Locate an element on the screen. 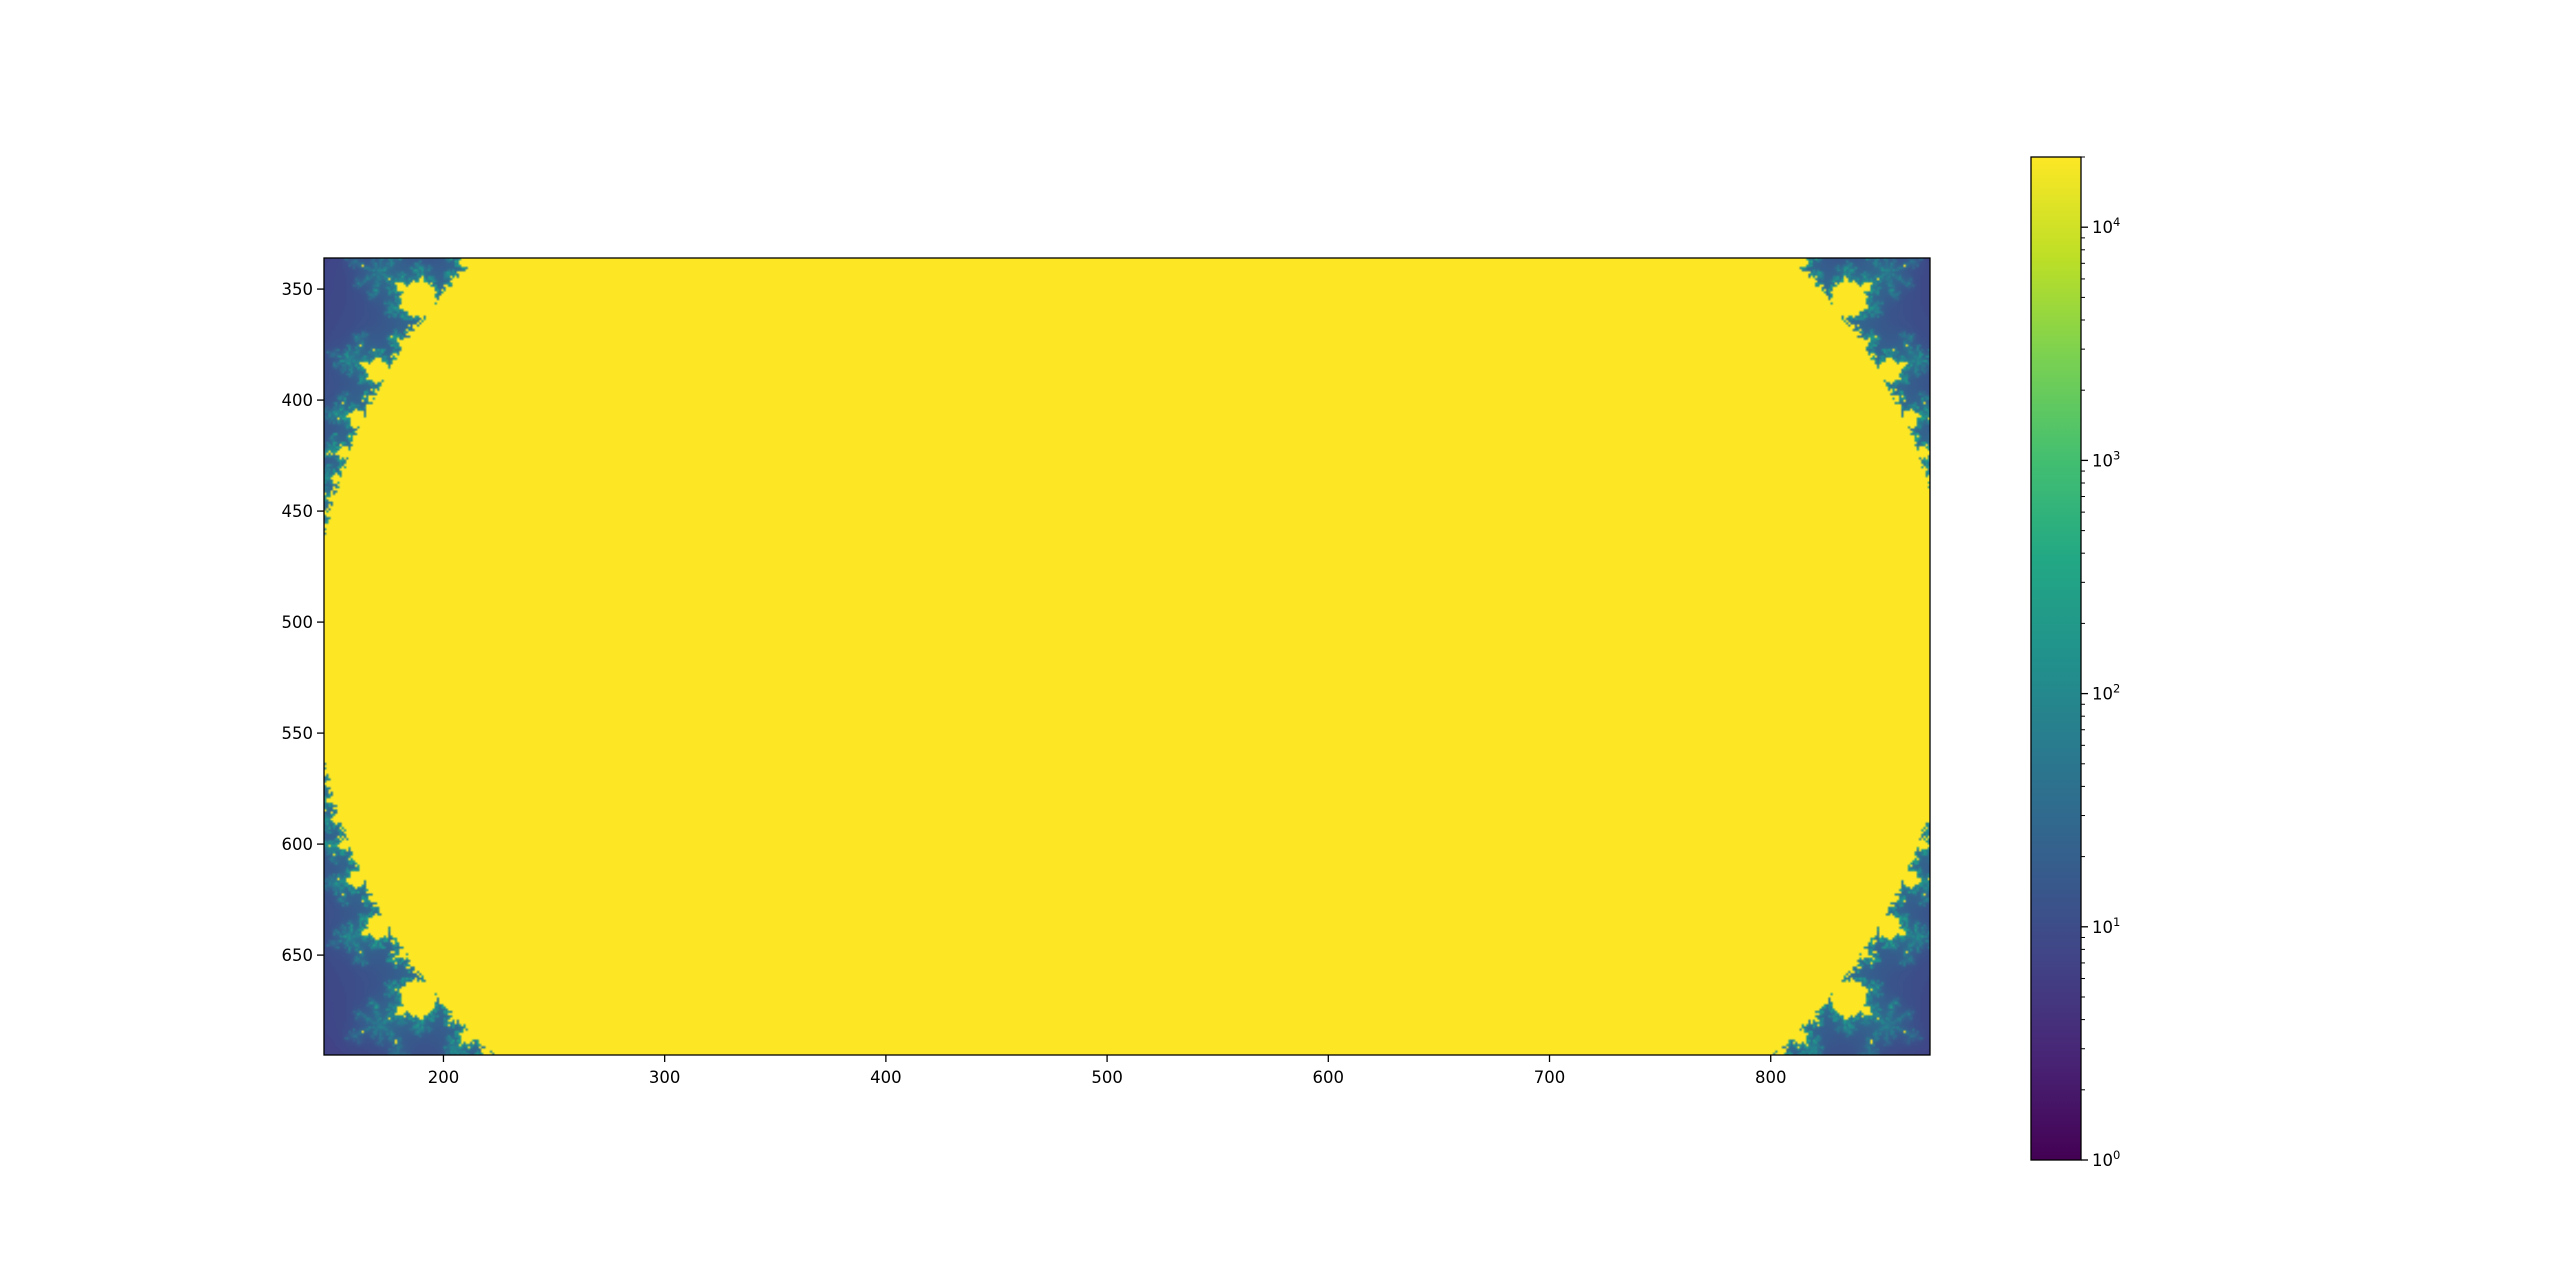 This screenshot has height=1288, width=2560. colorbar-ticks: 10⁰ 10¹ 10² 10³ 10⁴ is located at coordinates (2100, 692).